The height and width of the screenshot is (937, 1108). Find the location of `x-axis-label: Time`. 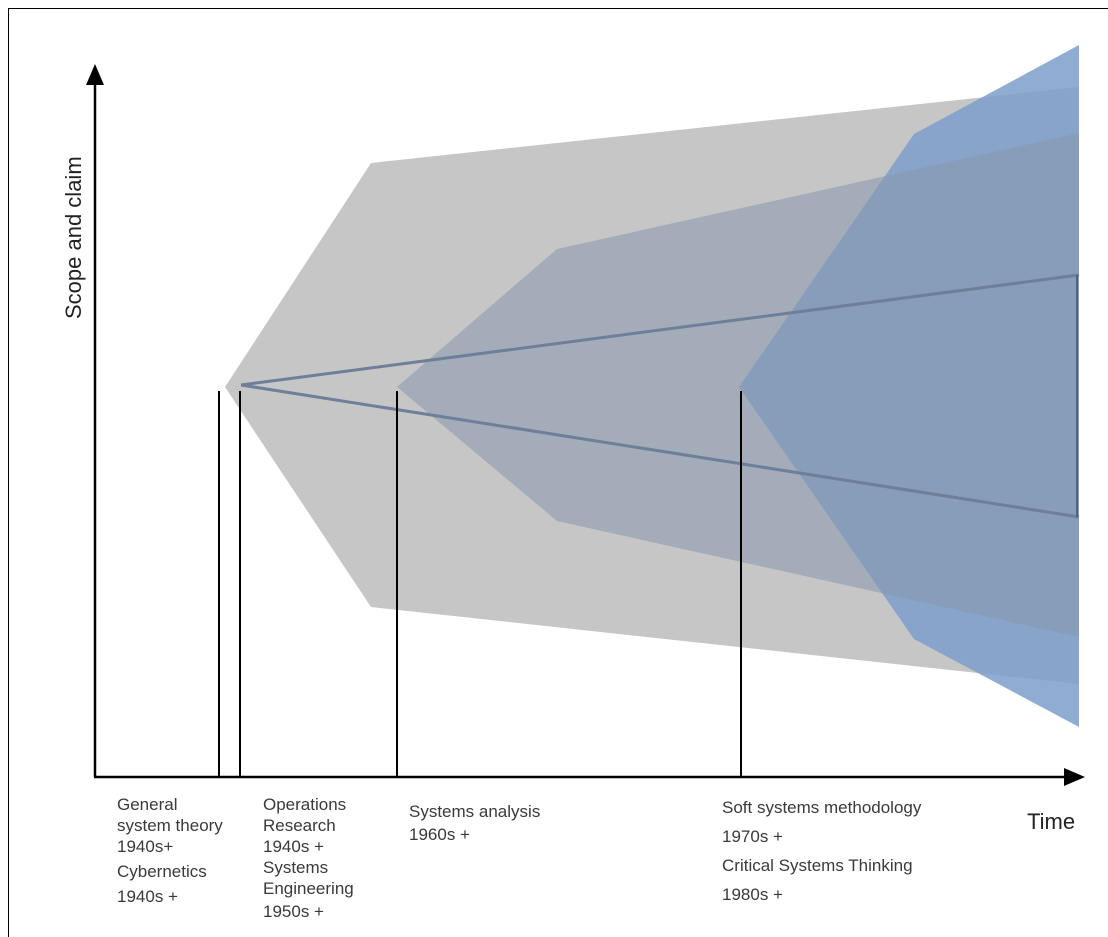

x-axis-label: Time is located at coordinates (1051, 821).